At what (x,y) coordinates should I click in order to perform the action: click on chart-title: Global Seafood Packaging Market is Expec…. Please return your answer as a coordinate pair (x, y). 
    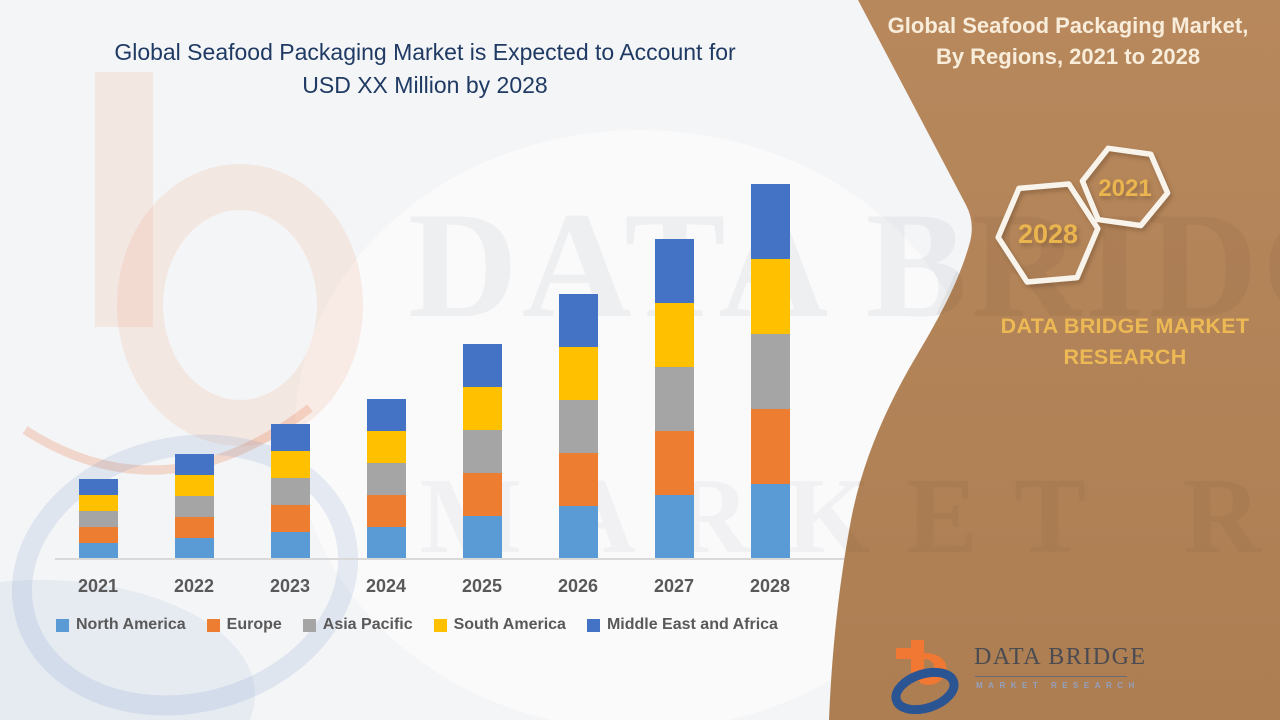
    Looking at the image, I should click on (425, 68).